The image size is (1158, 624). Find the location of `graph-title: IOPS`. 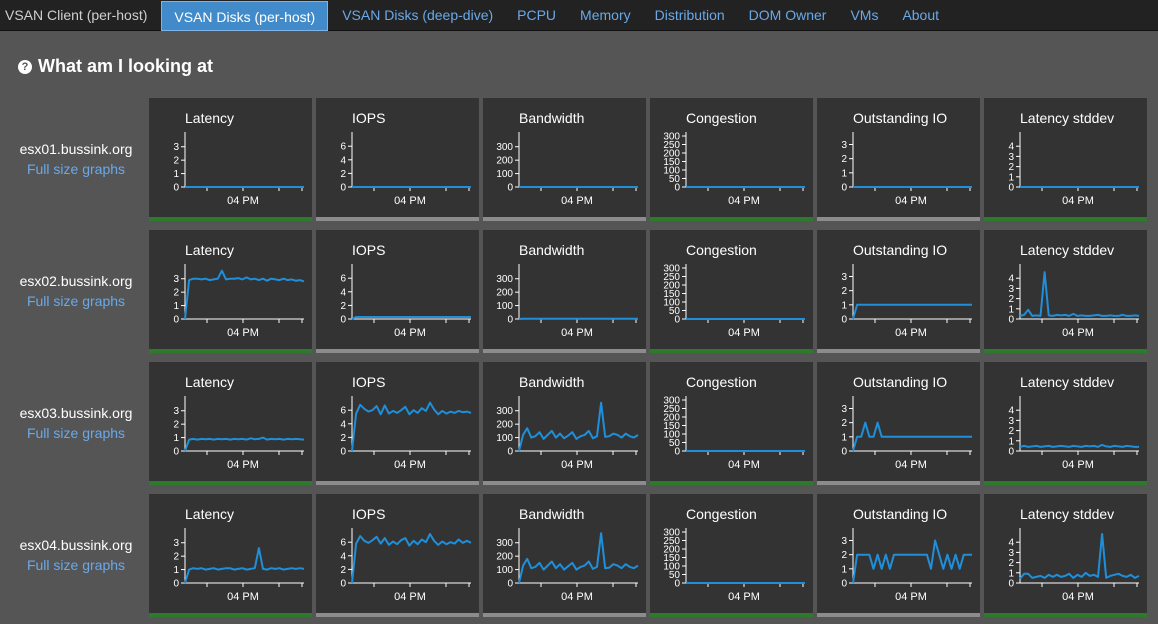

graph-title: IOPS is located at coordinates (369, 118).